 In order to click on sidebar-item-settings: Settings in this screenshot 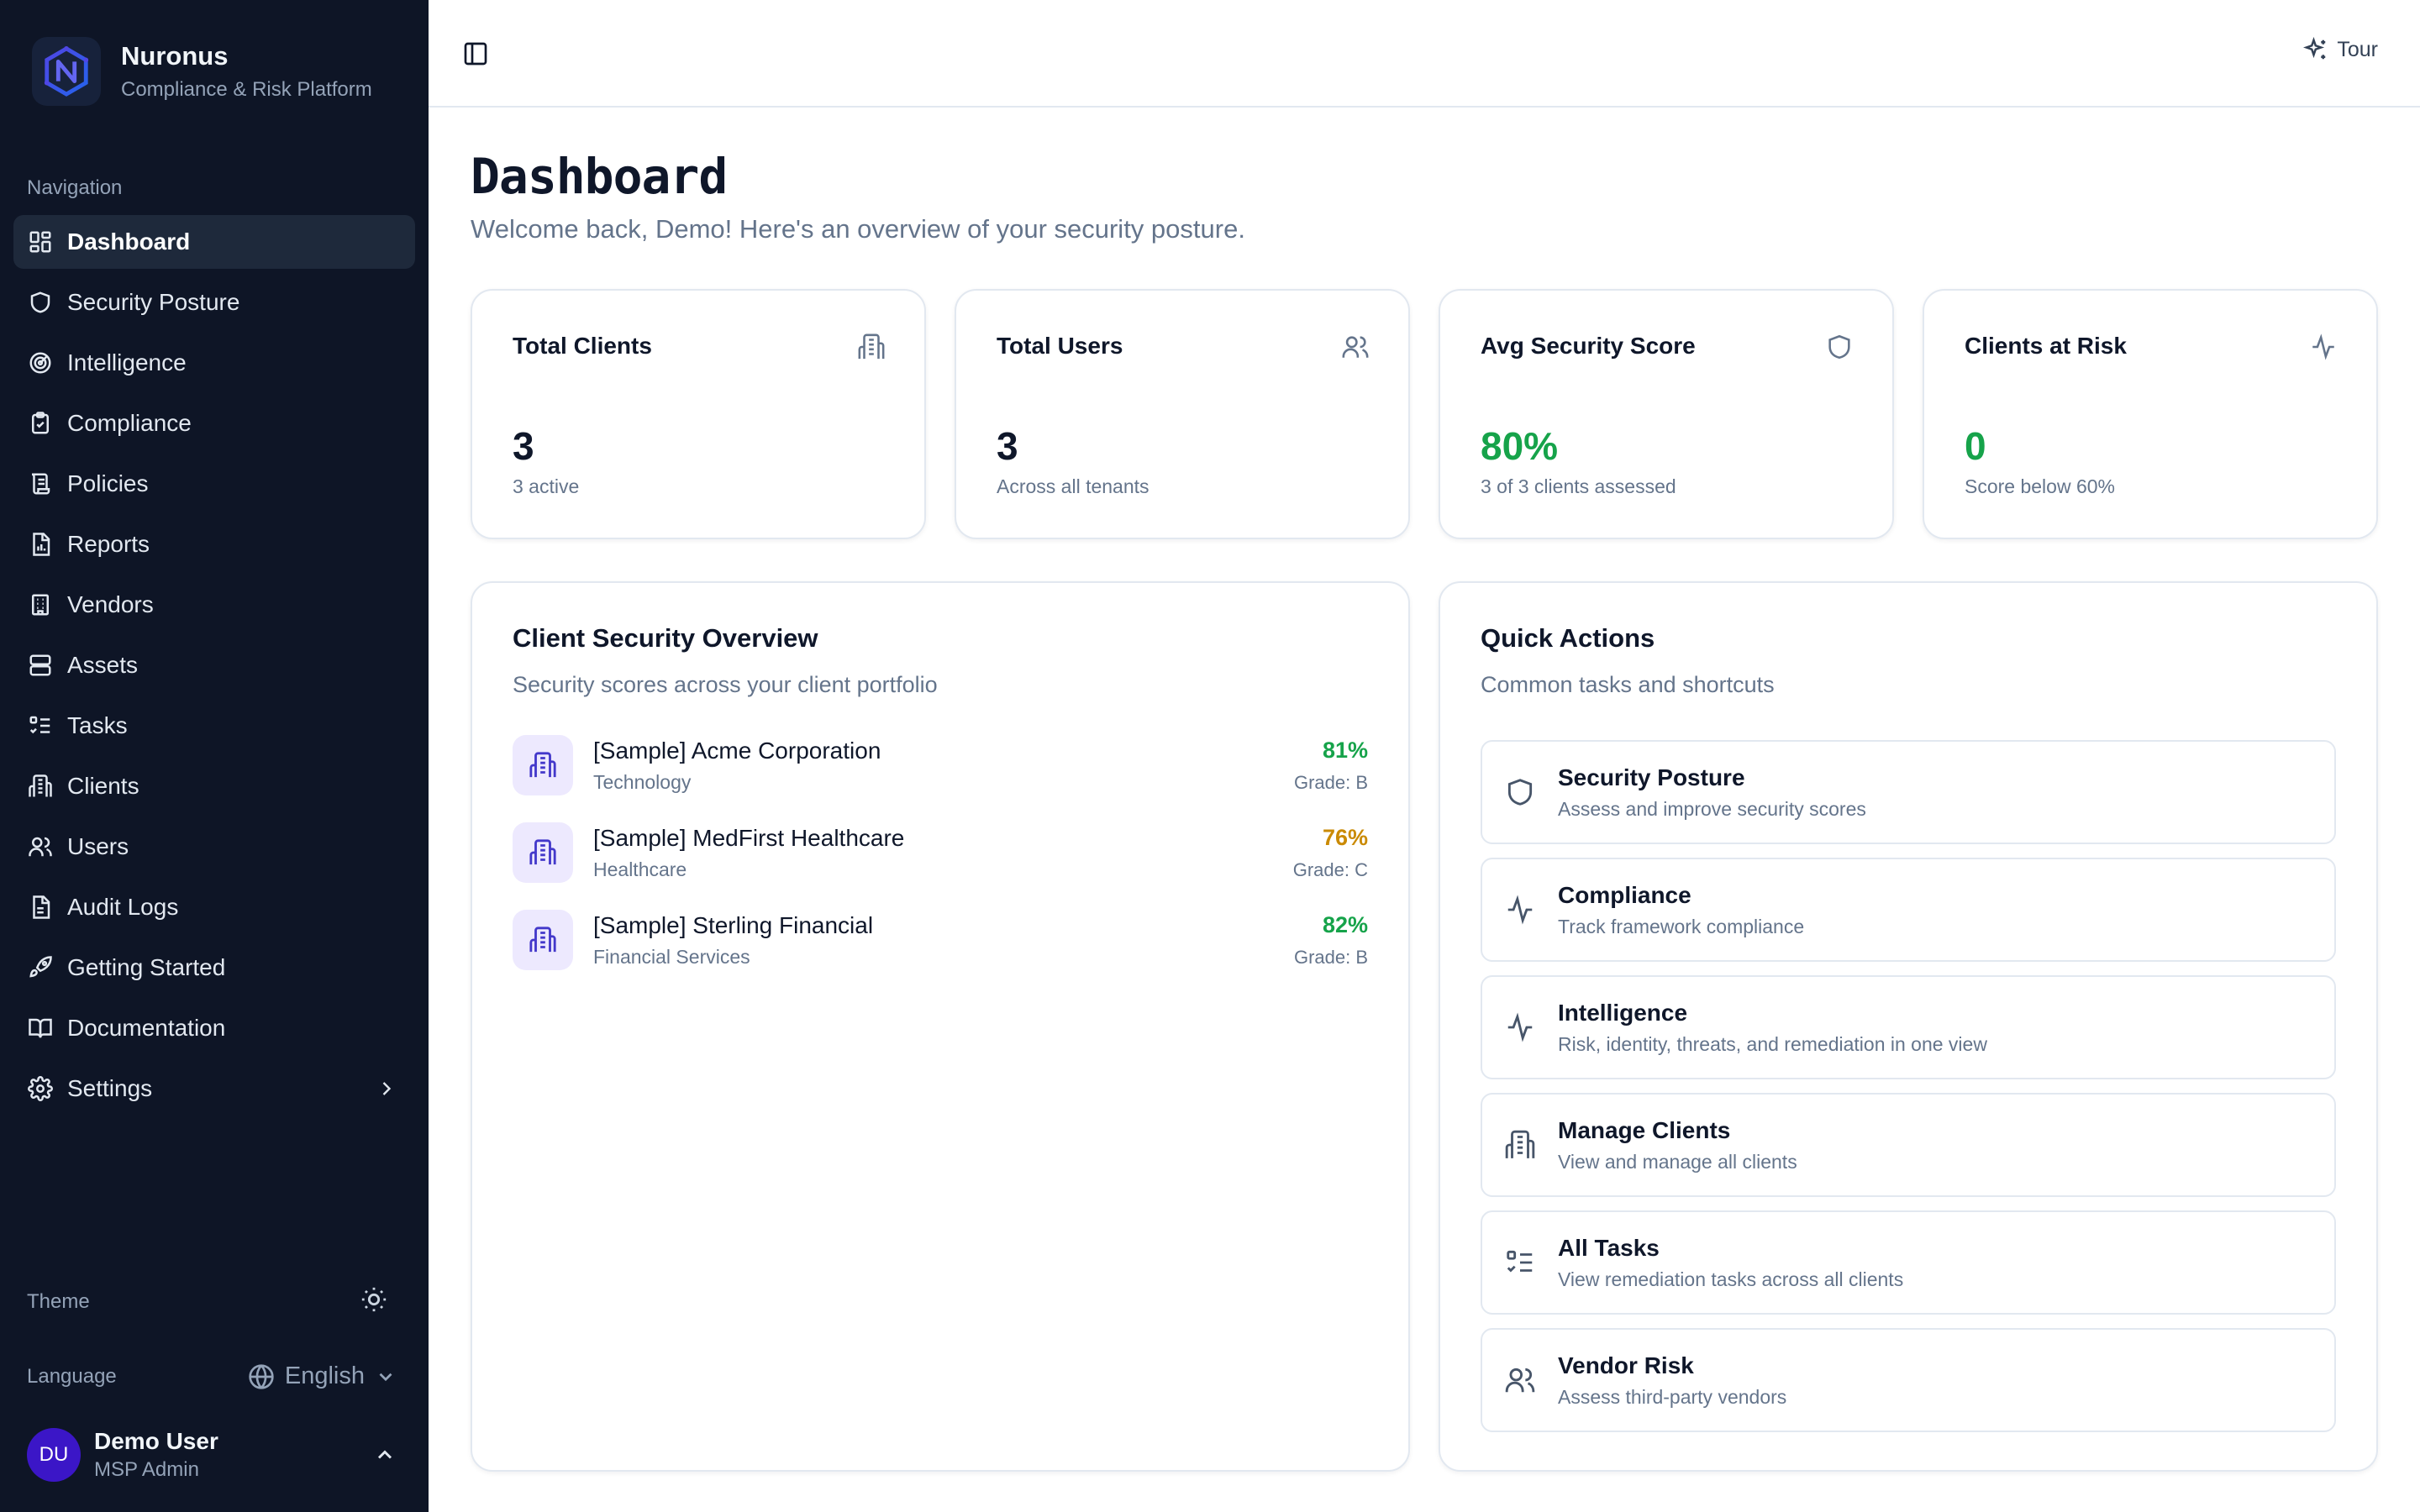, I will do `click(214, 1089)`.